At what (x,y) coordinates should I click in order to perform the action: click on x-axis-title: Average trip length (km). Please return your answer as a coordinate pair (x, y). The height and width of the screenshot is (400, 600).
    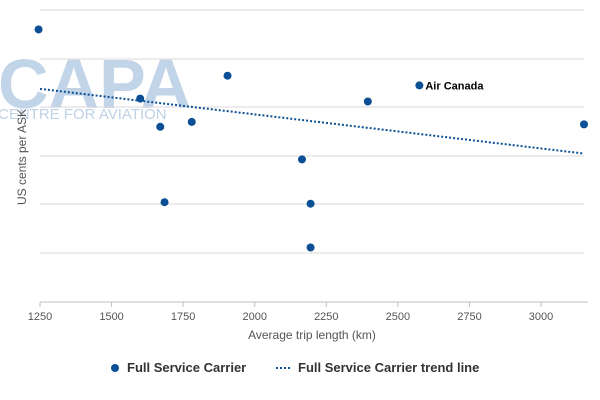
    Looking at the image, I should click on (312, 335).